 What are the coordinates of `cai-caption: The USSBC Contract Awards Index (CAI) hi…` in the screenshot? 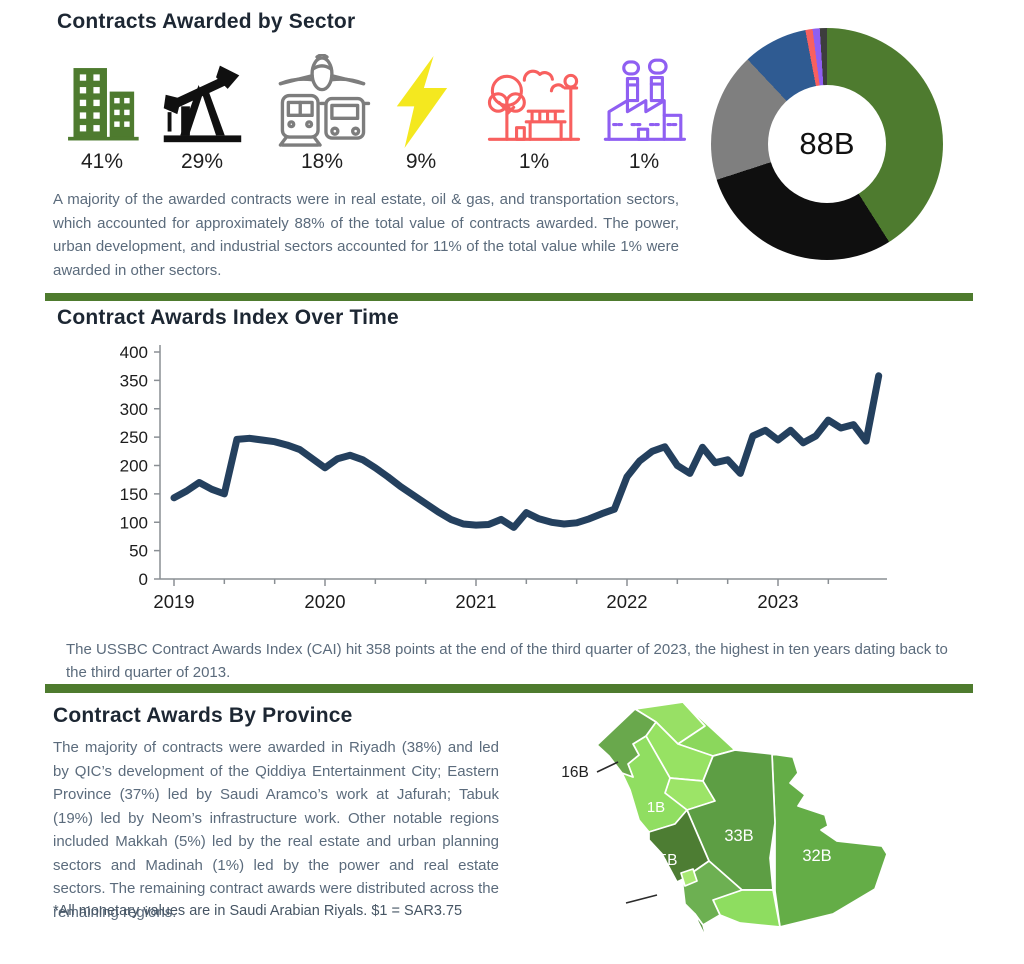 It's located at (507, 661).